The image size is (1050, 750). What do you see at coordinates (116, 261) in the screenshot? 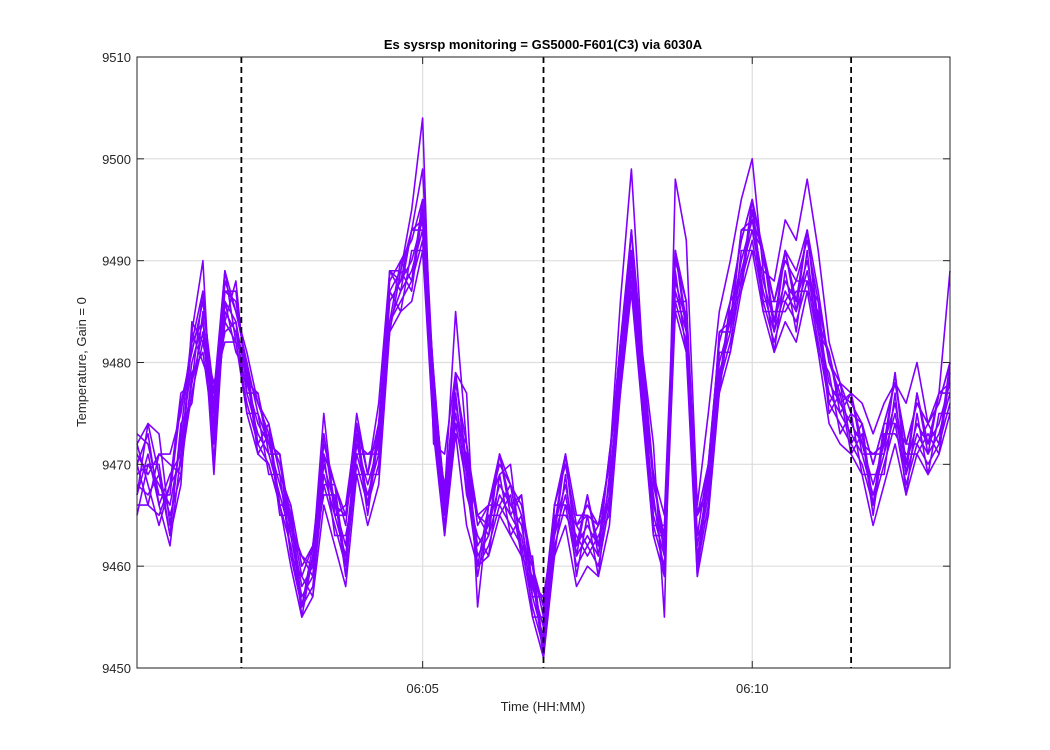
I see `y-tick-label: 9490` at bounding box center [116, 261].